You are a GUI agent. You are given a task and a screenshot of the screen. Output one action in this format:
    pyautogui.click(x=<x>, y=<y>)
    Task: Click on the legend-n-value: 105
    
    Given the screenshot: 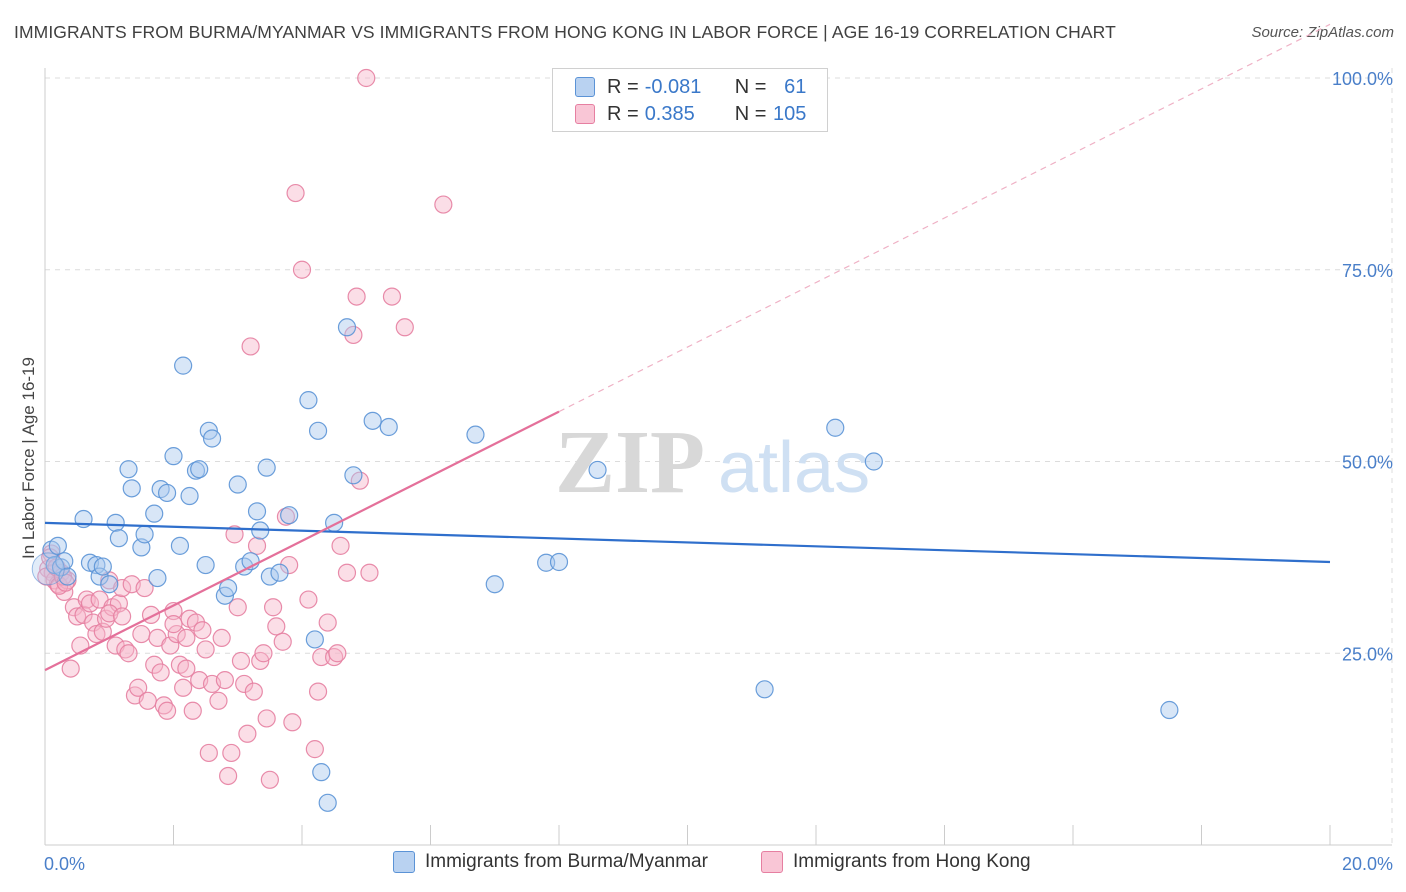 What is the action you would take?
    pyautogui.click(x=790, y=113)
    